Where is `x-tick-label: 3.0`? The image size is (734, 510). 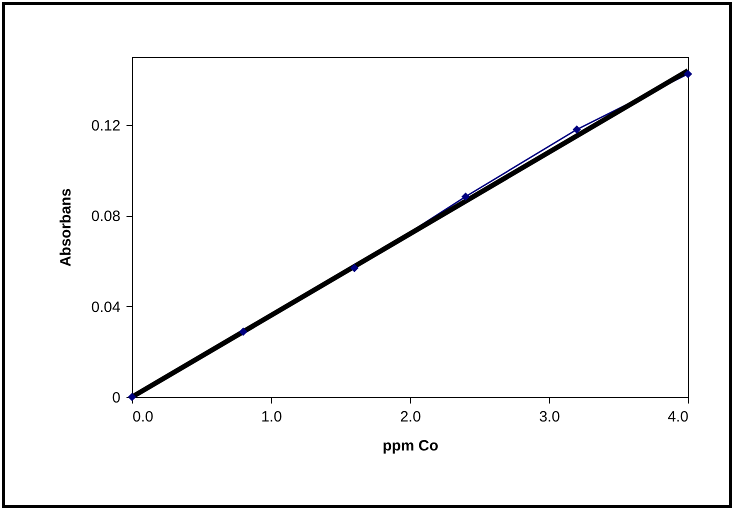 x-tick-label: 3.0 is located at coordinates (549, 417).